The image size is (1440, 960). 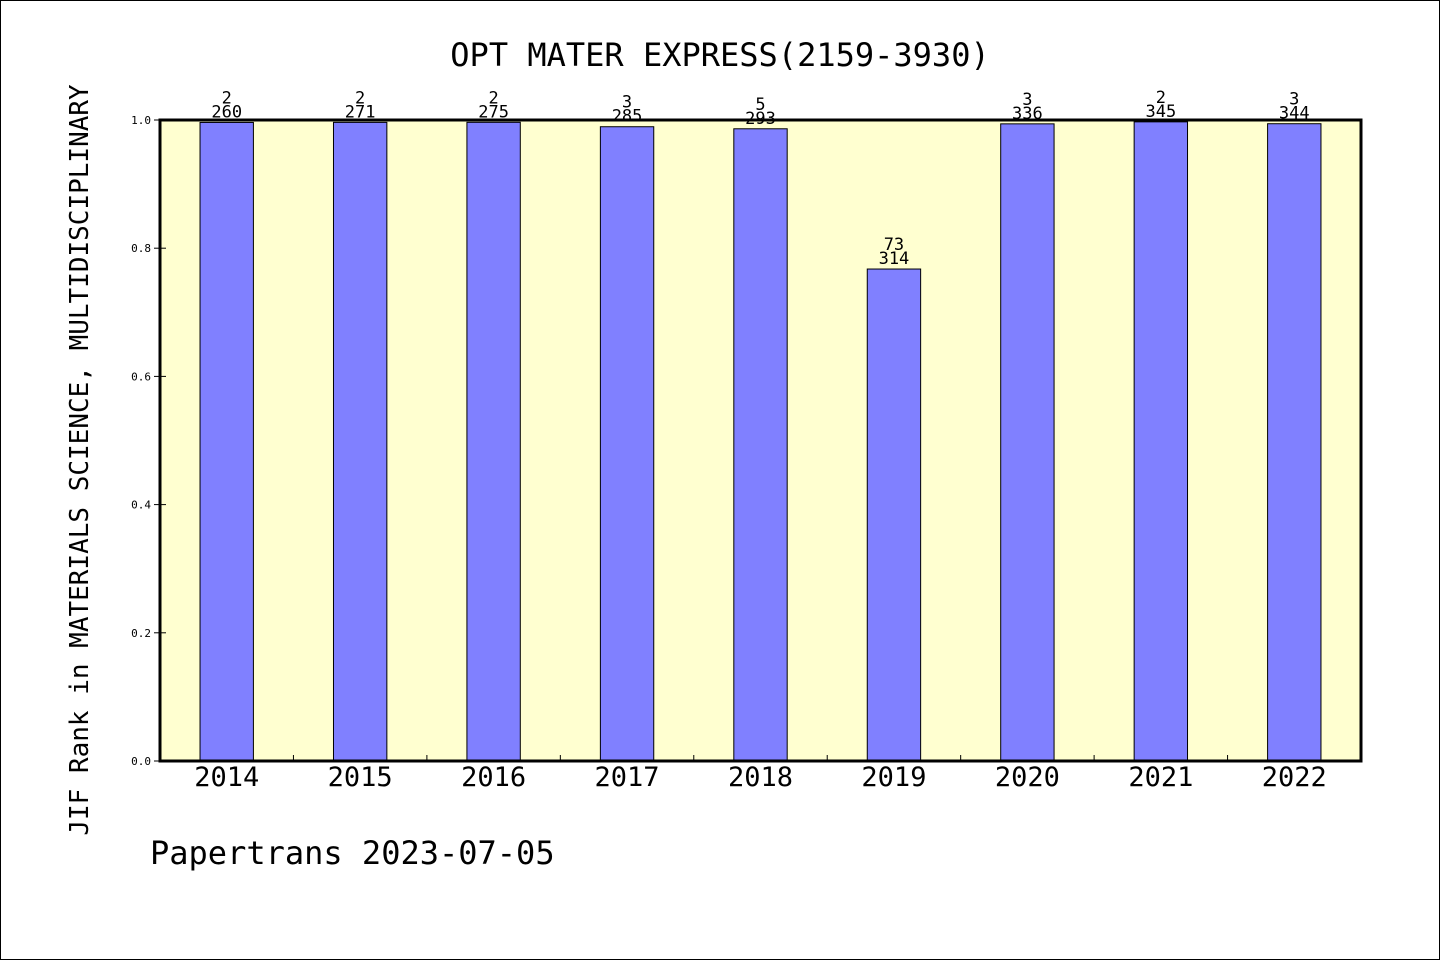 I want to click on rank-label-2015: 2, so click(x=360, y=98).